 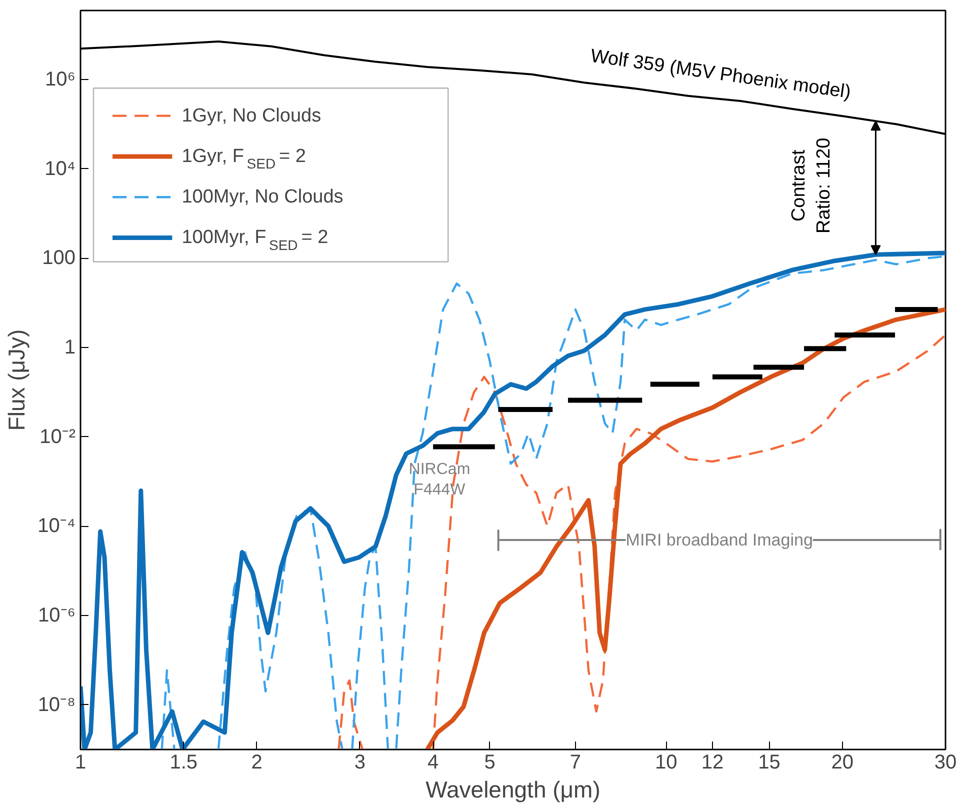 What do you see at coordinates (575, 763) in the screenshot?
I see `x-tick-label: 7` at bounding box center [575, 763].